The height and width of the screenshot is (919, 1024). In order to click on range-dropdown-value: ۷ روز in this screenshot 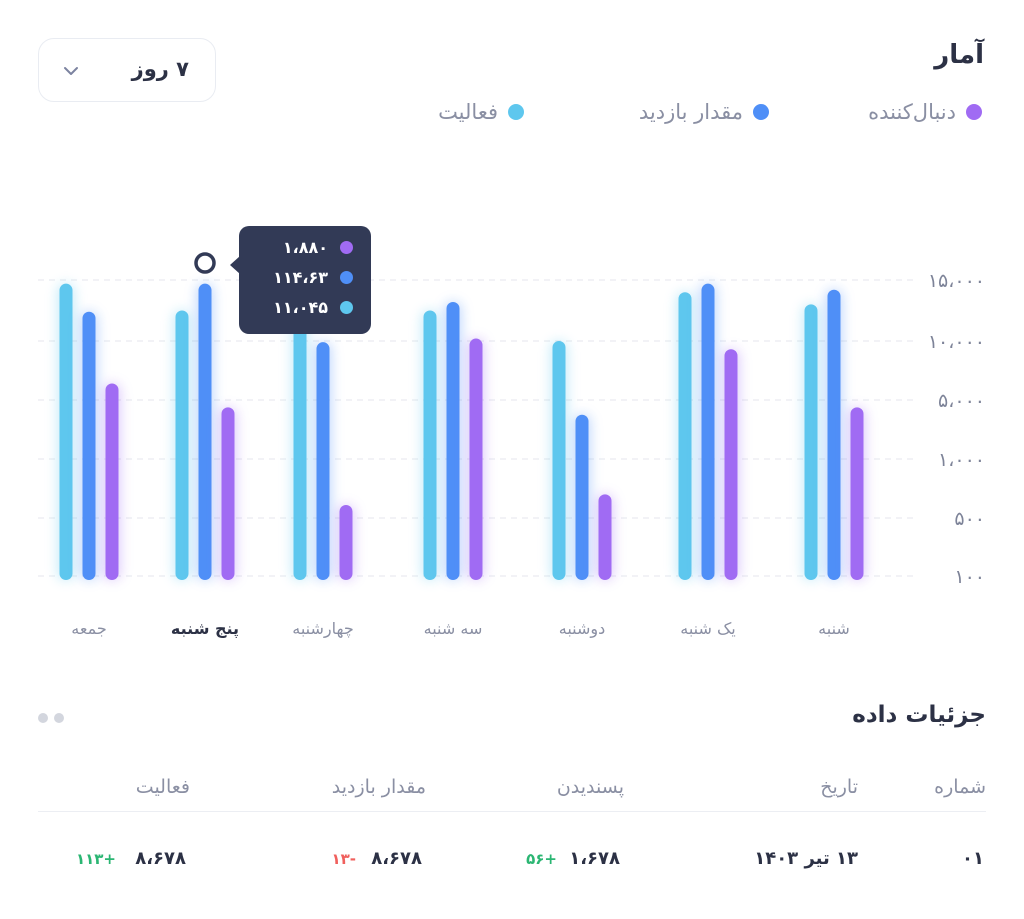, I will do `click(160, 69)`.